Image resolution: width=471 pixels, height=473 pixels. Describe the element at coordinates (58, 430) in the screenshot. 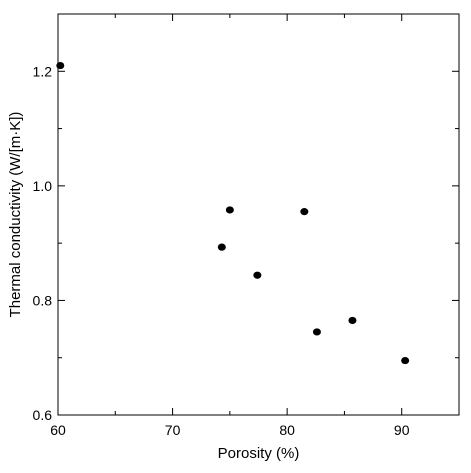

I see `x-tick-label: 60` at that location.